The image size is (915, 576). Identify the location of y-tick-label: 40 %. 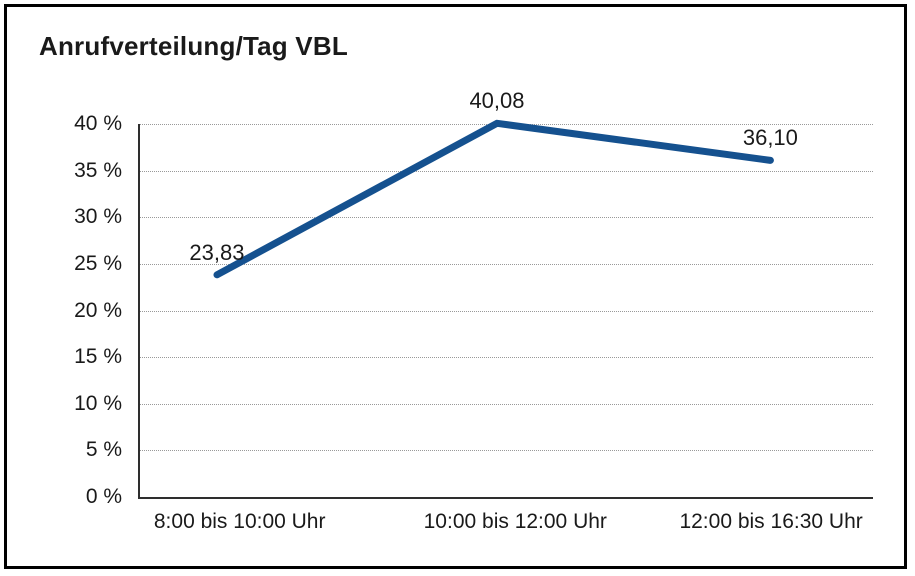
(98, 123).